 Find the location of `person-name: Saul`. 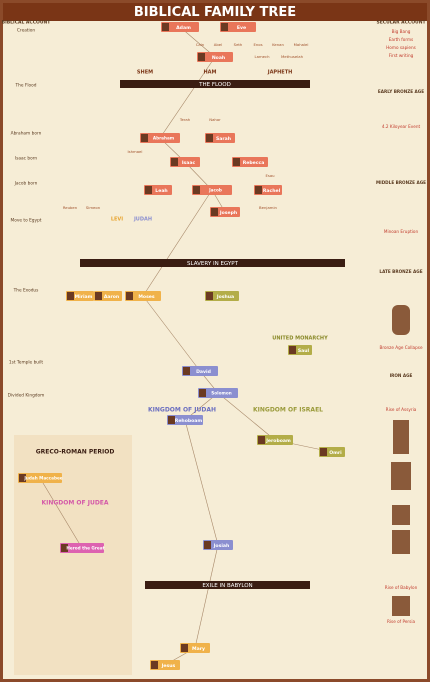

person-name: Saul is located at coordinates (304, 351).